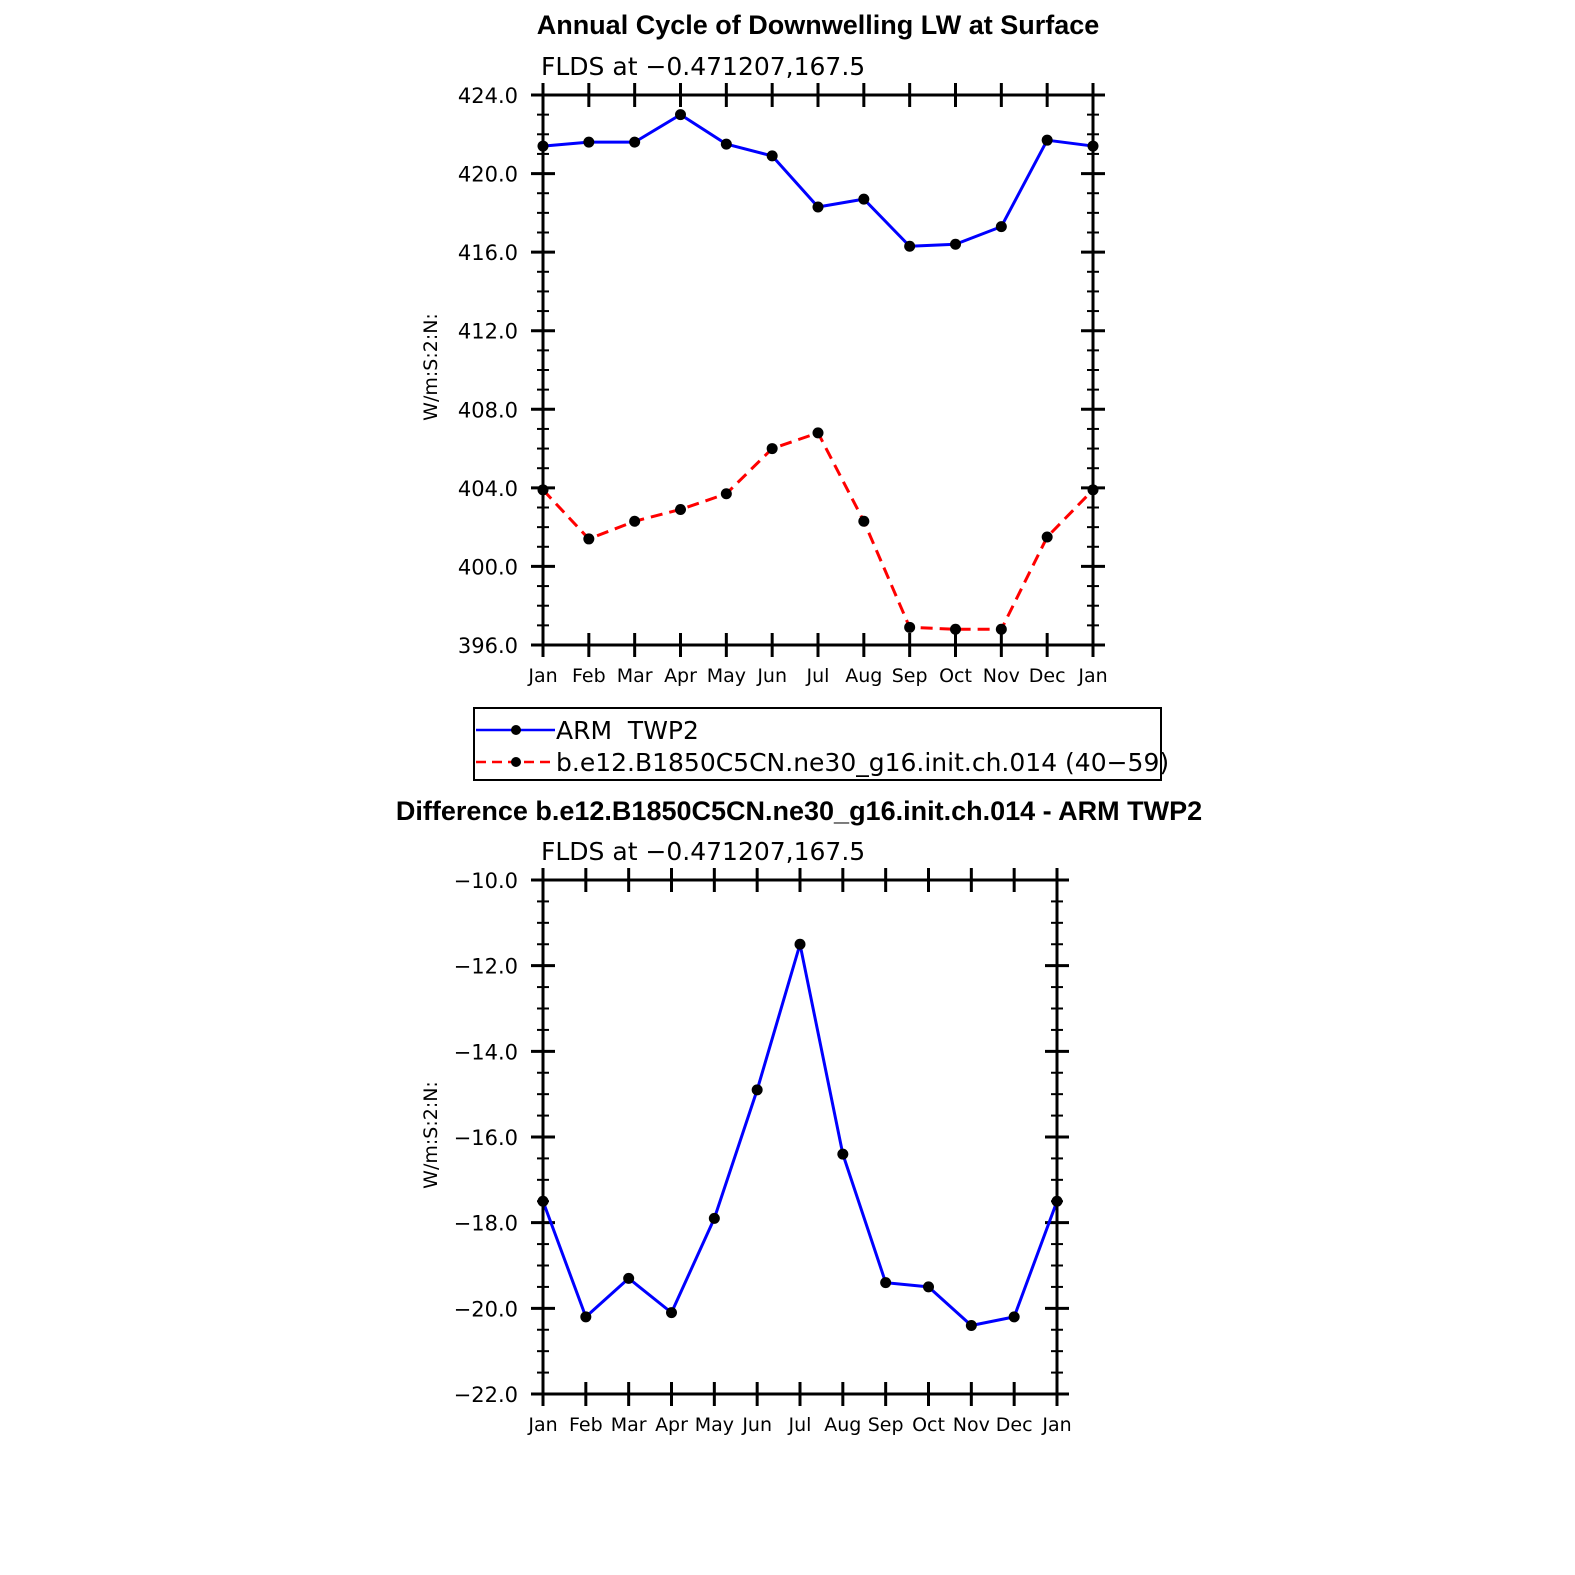 This screenshot has width=1575, height=1575. Describe the element at coordinates (486, 1309) in the screenshot. I see `y-tick-label: −20.0` at that location.